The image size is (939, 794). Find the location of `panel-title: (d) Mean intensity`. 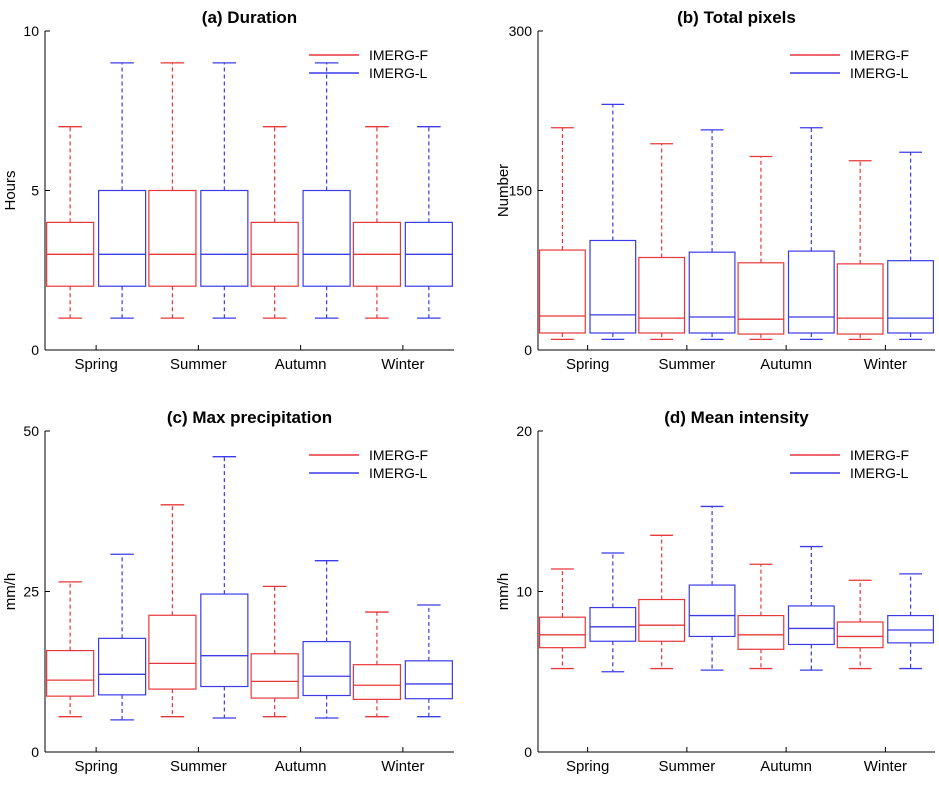

panel-title: (d) Mean intensity is located at coordinates (736, 417).